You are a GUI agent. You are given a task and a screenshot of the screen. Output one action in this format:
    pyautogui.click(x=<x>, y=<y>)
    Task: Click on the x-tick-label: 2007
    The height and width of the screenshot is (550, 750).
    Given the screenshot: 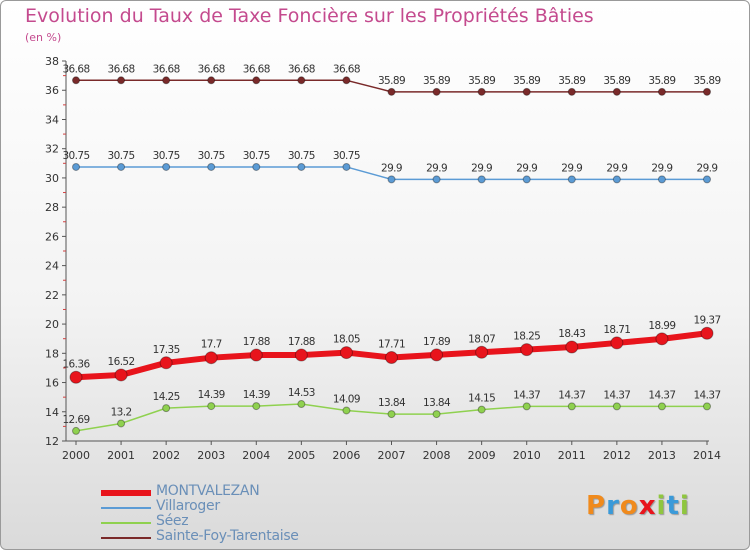 What is the action you would take?
    pyautogui.click(x=392, y=455)
    